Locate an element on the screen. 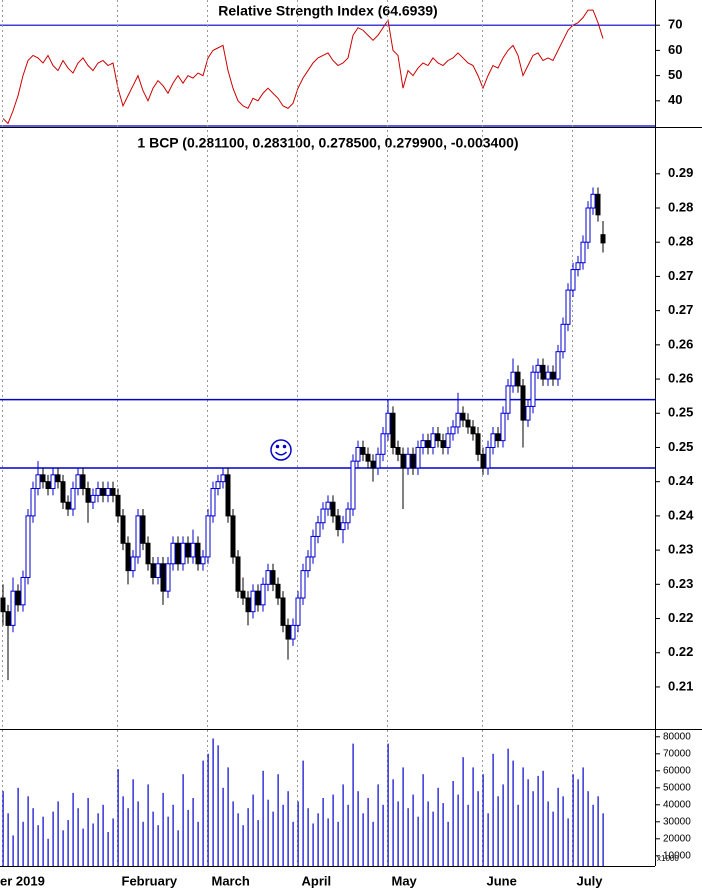 This screenshot has height=890, width=702. y-tick-label: 40 is located at coordinates (675, 99).